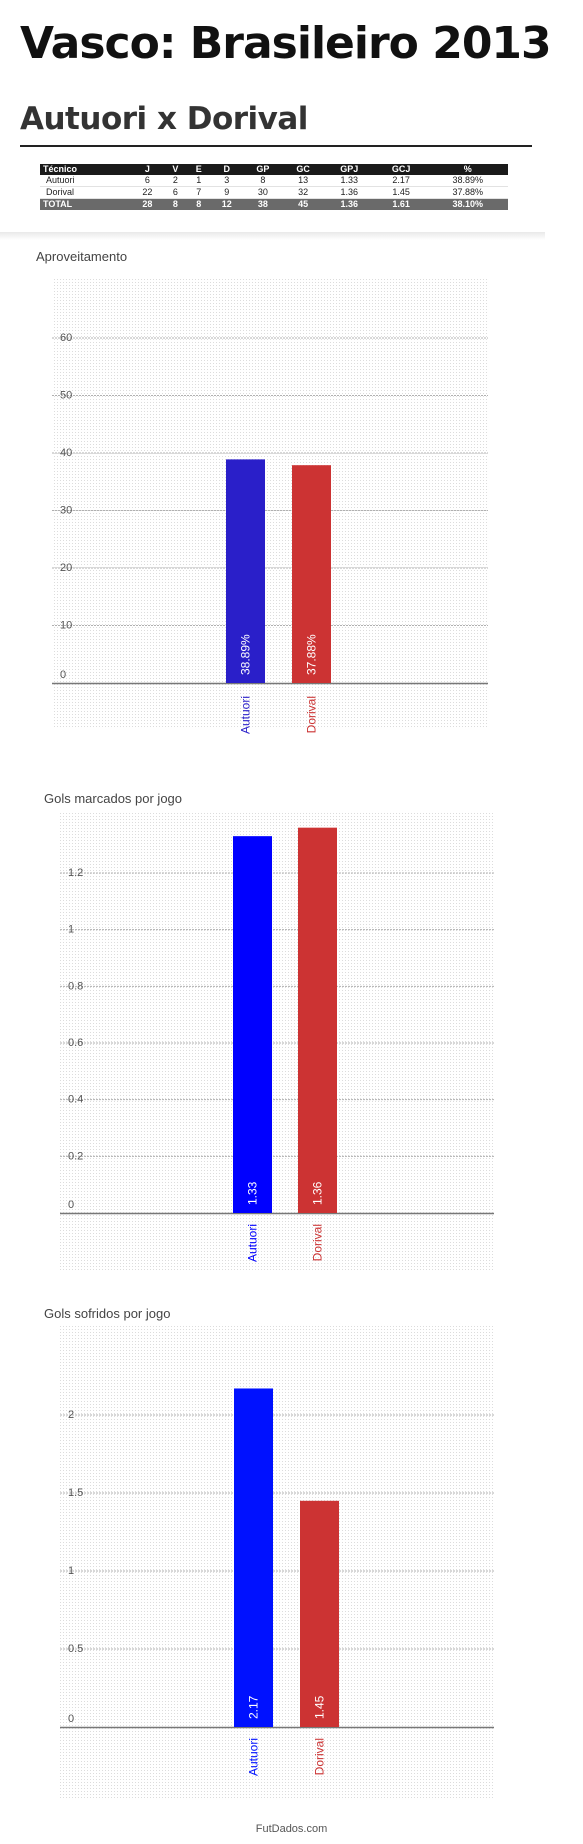 The image size is (583, 1844). What do you see at coordinates (227, 169) in the screenshot?
I see `col-header-derrotas: D` at bounding box center [227, 169].